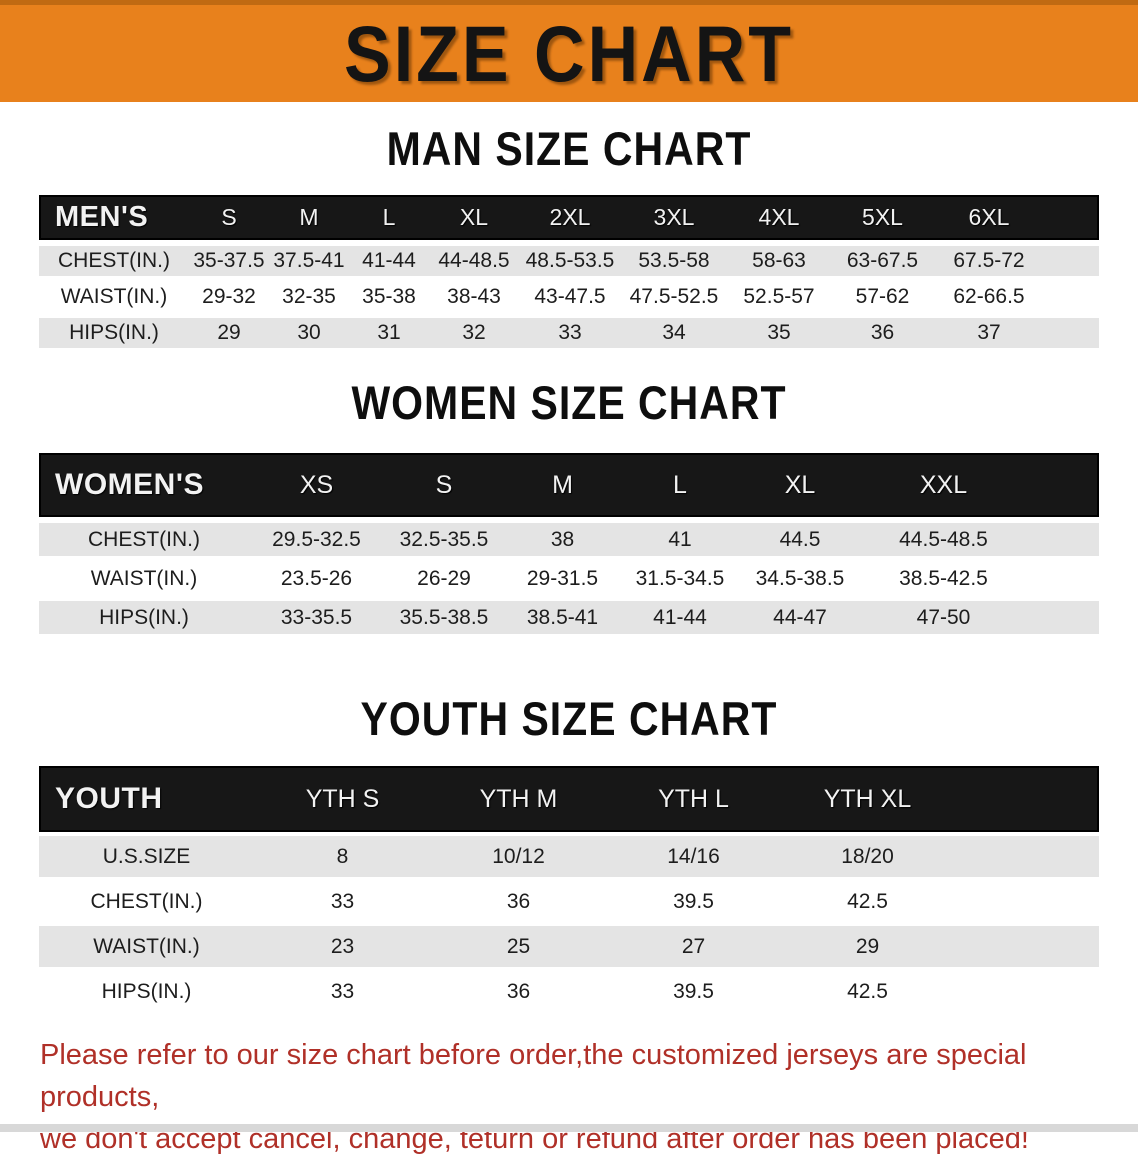 Image resolution: width=1138 pixels, height=1160 pixels. What do you see at coordinates (342, 946) in the screenshot?
I see `size-value-cell: 23` at bounding box center [342, 946].